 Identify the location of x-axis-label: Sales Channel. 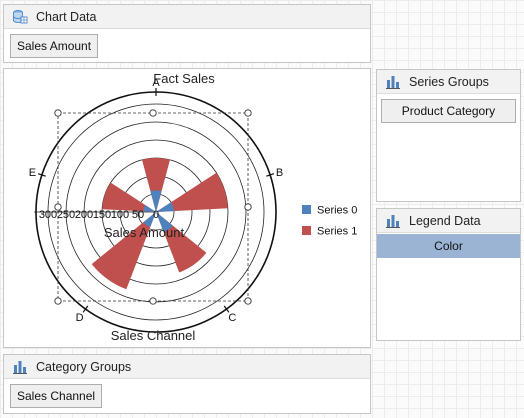
(153, 335).